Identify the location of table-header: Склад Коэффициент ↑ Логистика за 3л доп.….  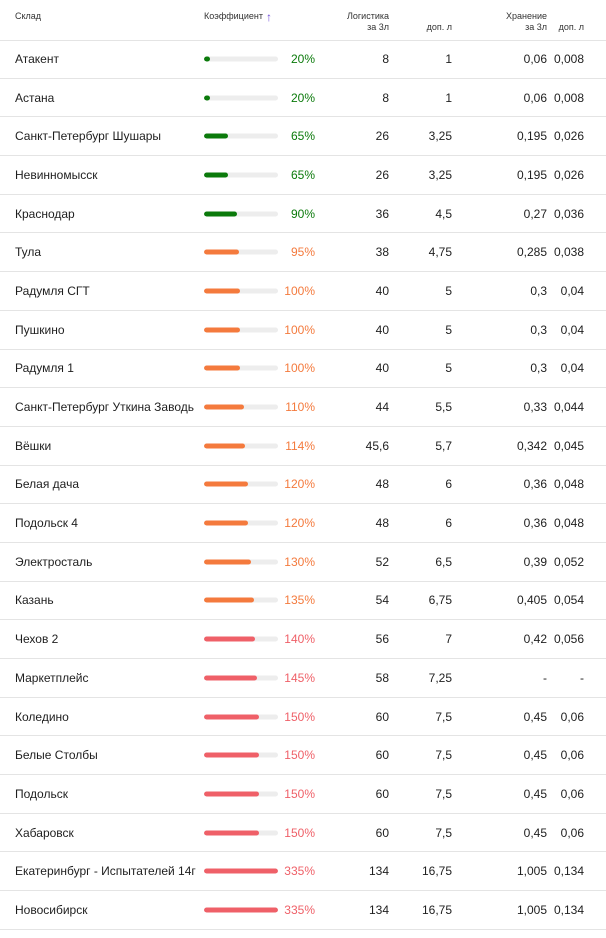
(303, 20).